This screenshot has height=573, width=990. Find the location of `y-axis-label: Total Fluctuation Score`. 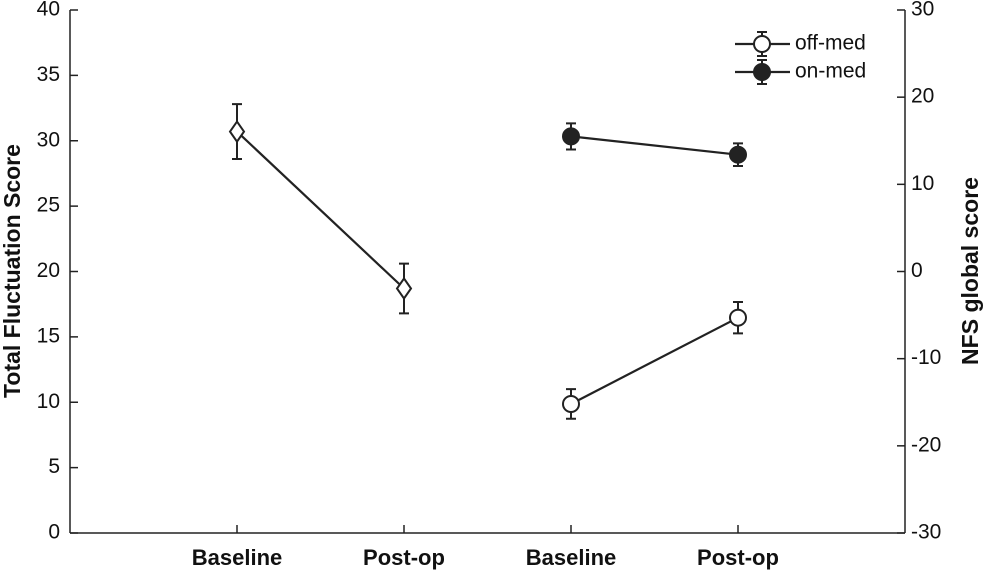

y-axis-label: Total Fluctuation Score is located at coordinates (12, 271).